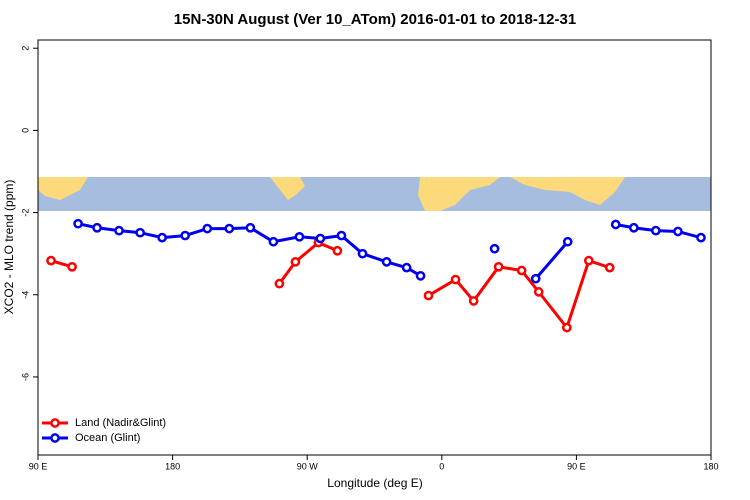 The image size is (750, 500). What do you see at coordinates (25, 130) in the screenshot?
I see `y-tick-label: 0` at bounding box center [25, 130].